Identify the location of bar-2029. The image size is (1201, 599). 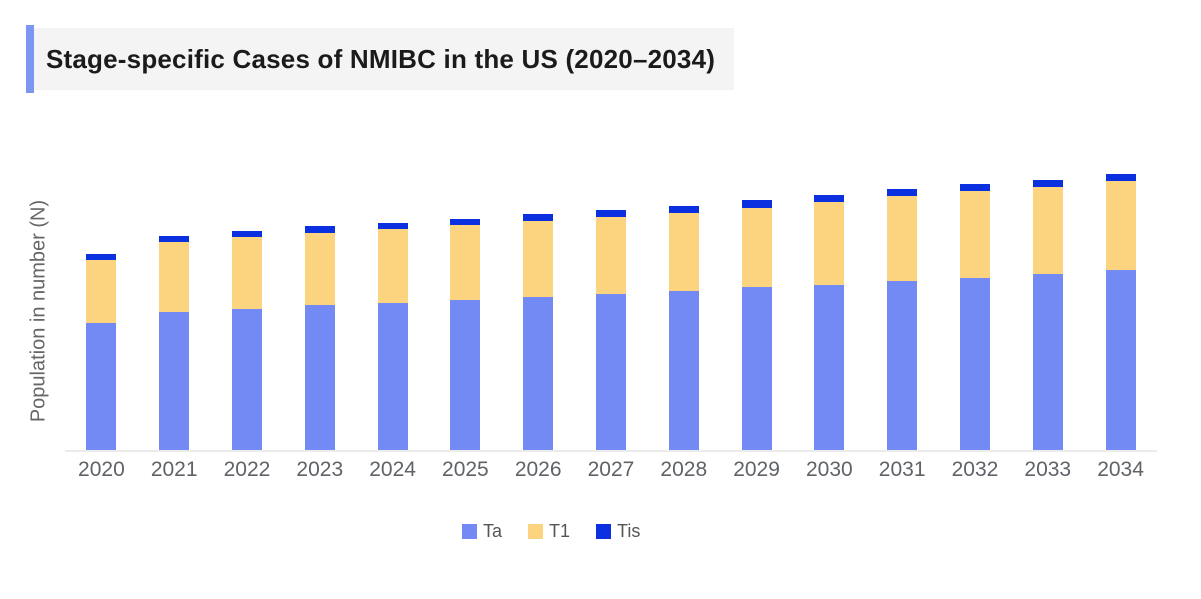
(756, 325).